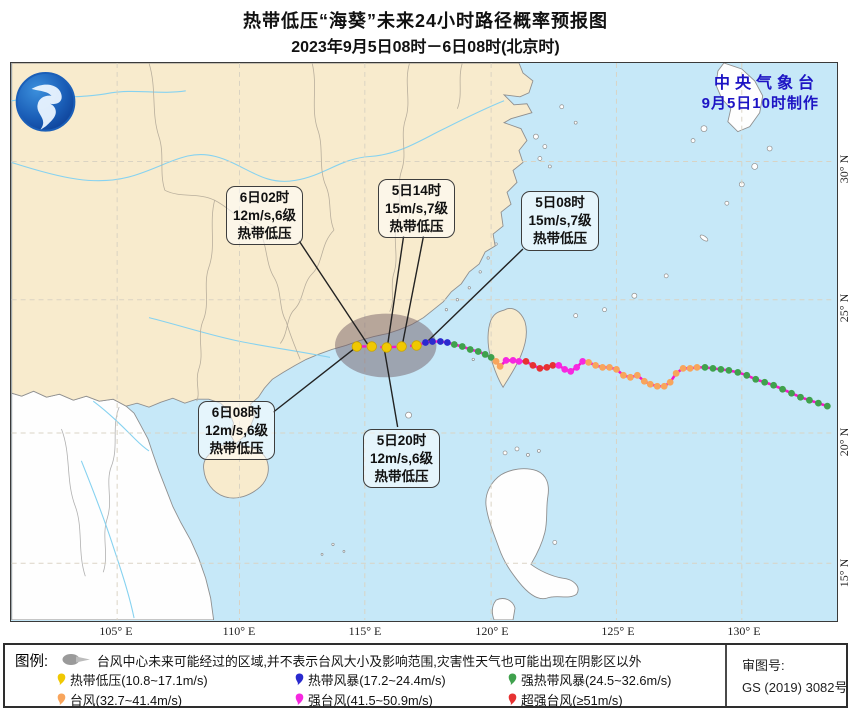 The width and height of the screenshot is (851, 711). What do you see at coordinates (553, 680) in the screenshot?
I see `legend-label: 强热带风暴` at bounding box center [553, 680].